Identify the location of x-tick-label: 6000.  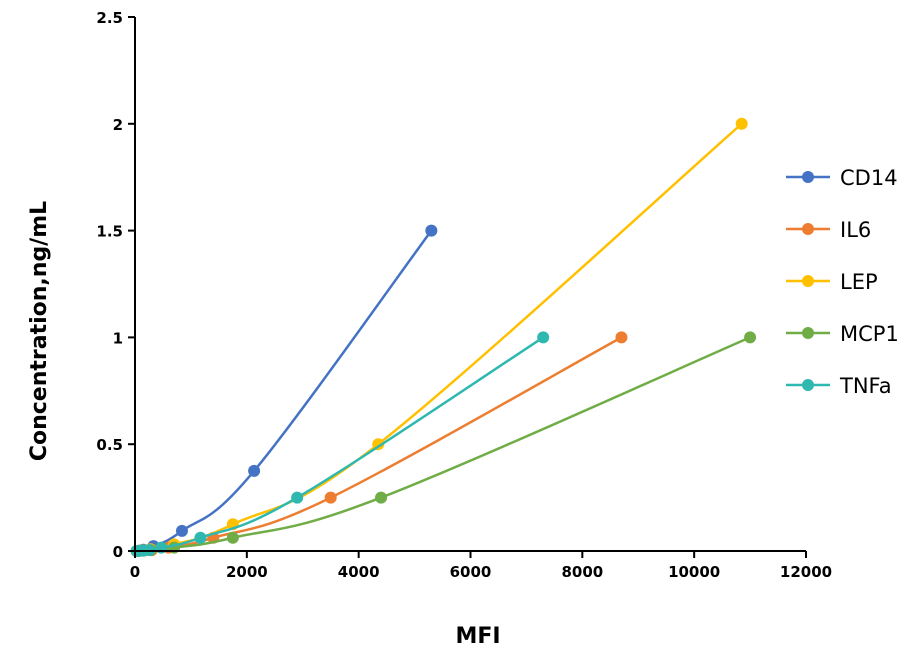
(471, 572).